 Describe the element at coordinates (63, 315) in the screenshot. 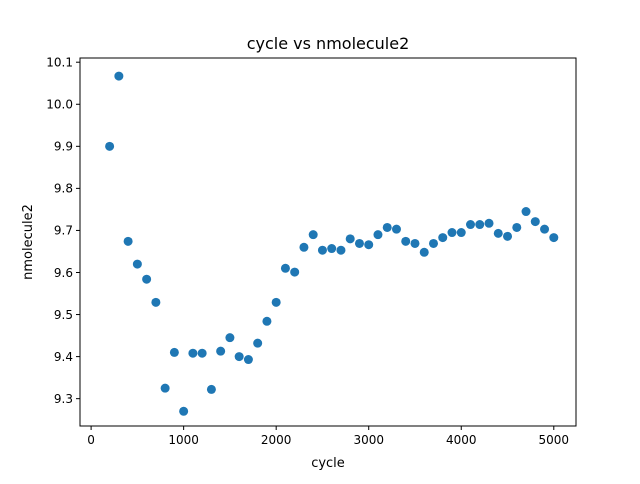

I see `y-tick-label: 9.5` at that location.